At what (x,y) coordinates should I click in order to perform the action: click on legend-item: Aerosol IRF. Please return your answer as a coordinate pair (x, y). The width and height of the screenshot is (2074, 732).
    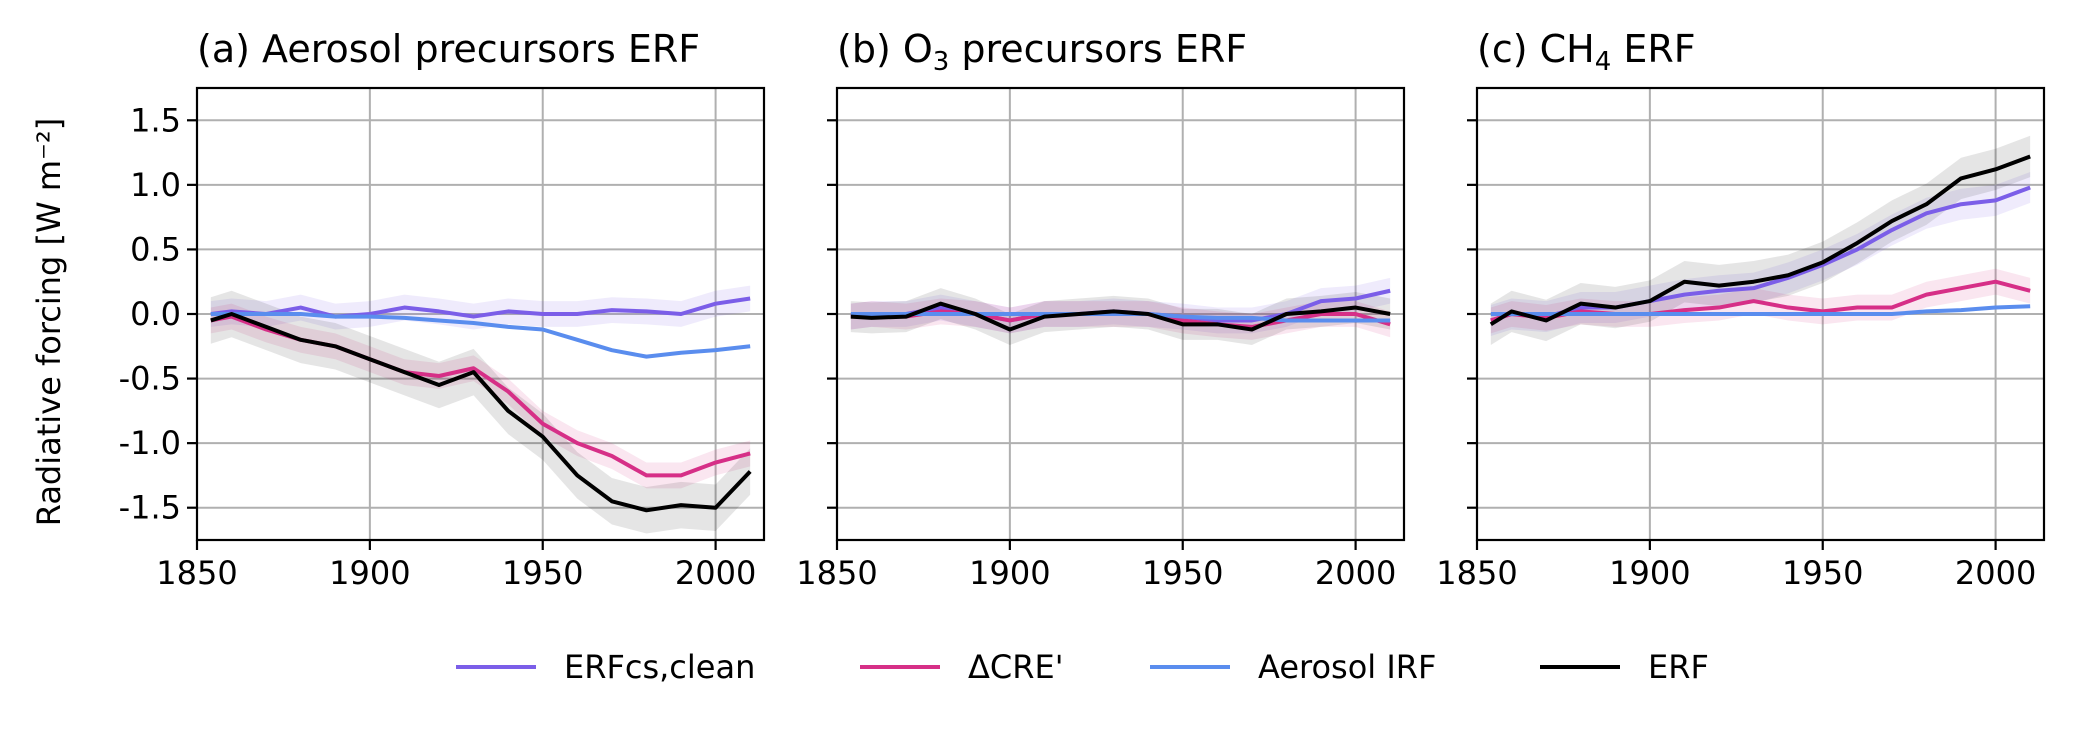
    Looking at the image, I should click on (1293, 667).